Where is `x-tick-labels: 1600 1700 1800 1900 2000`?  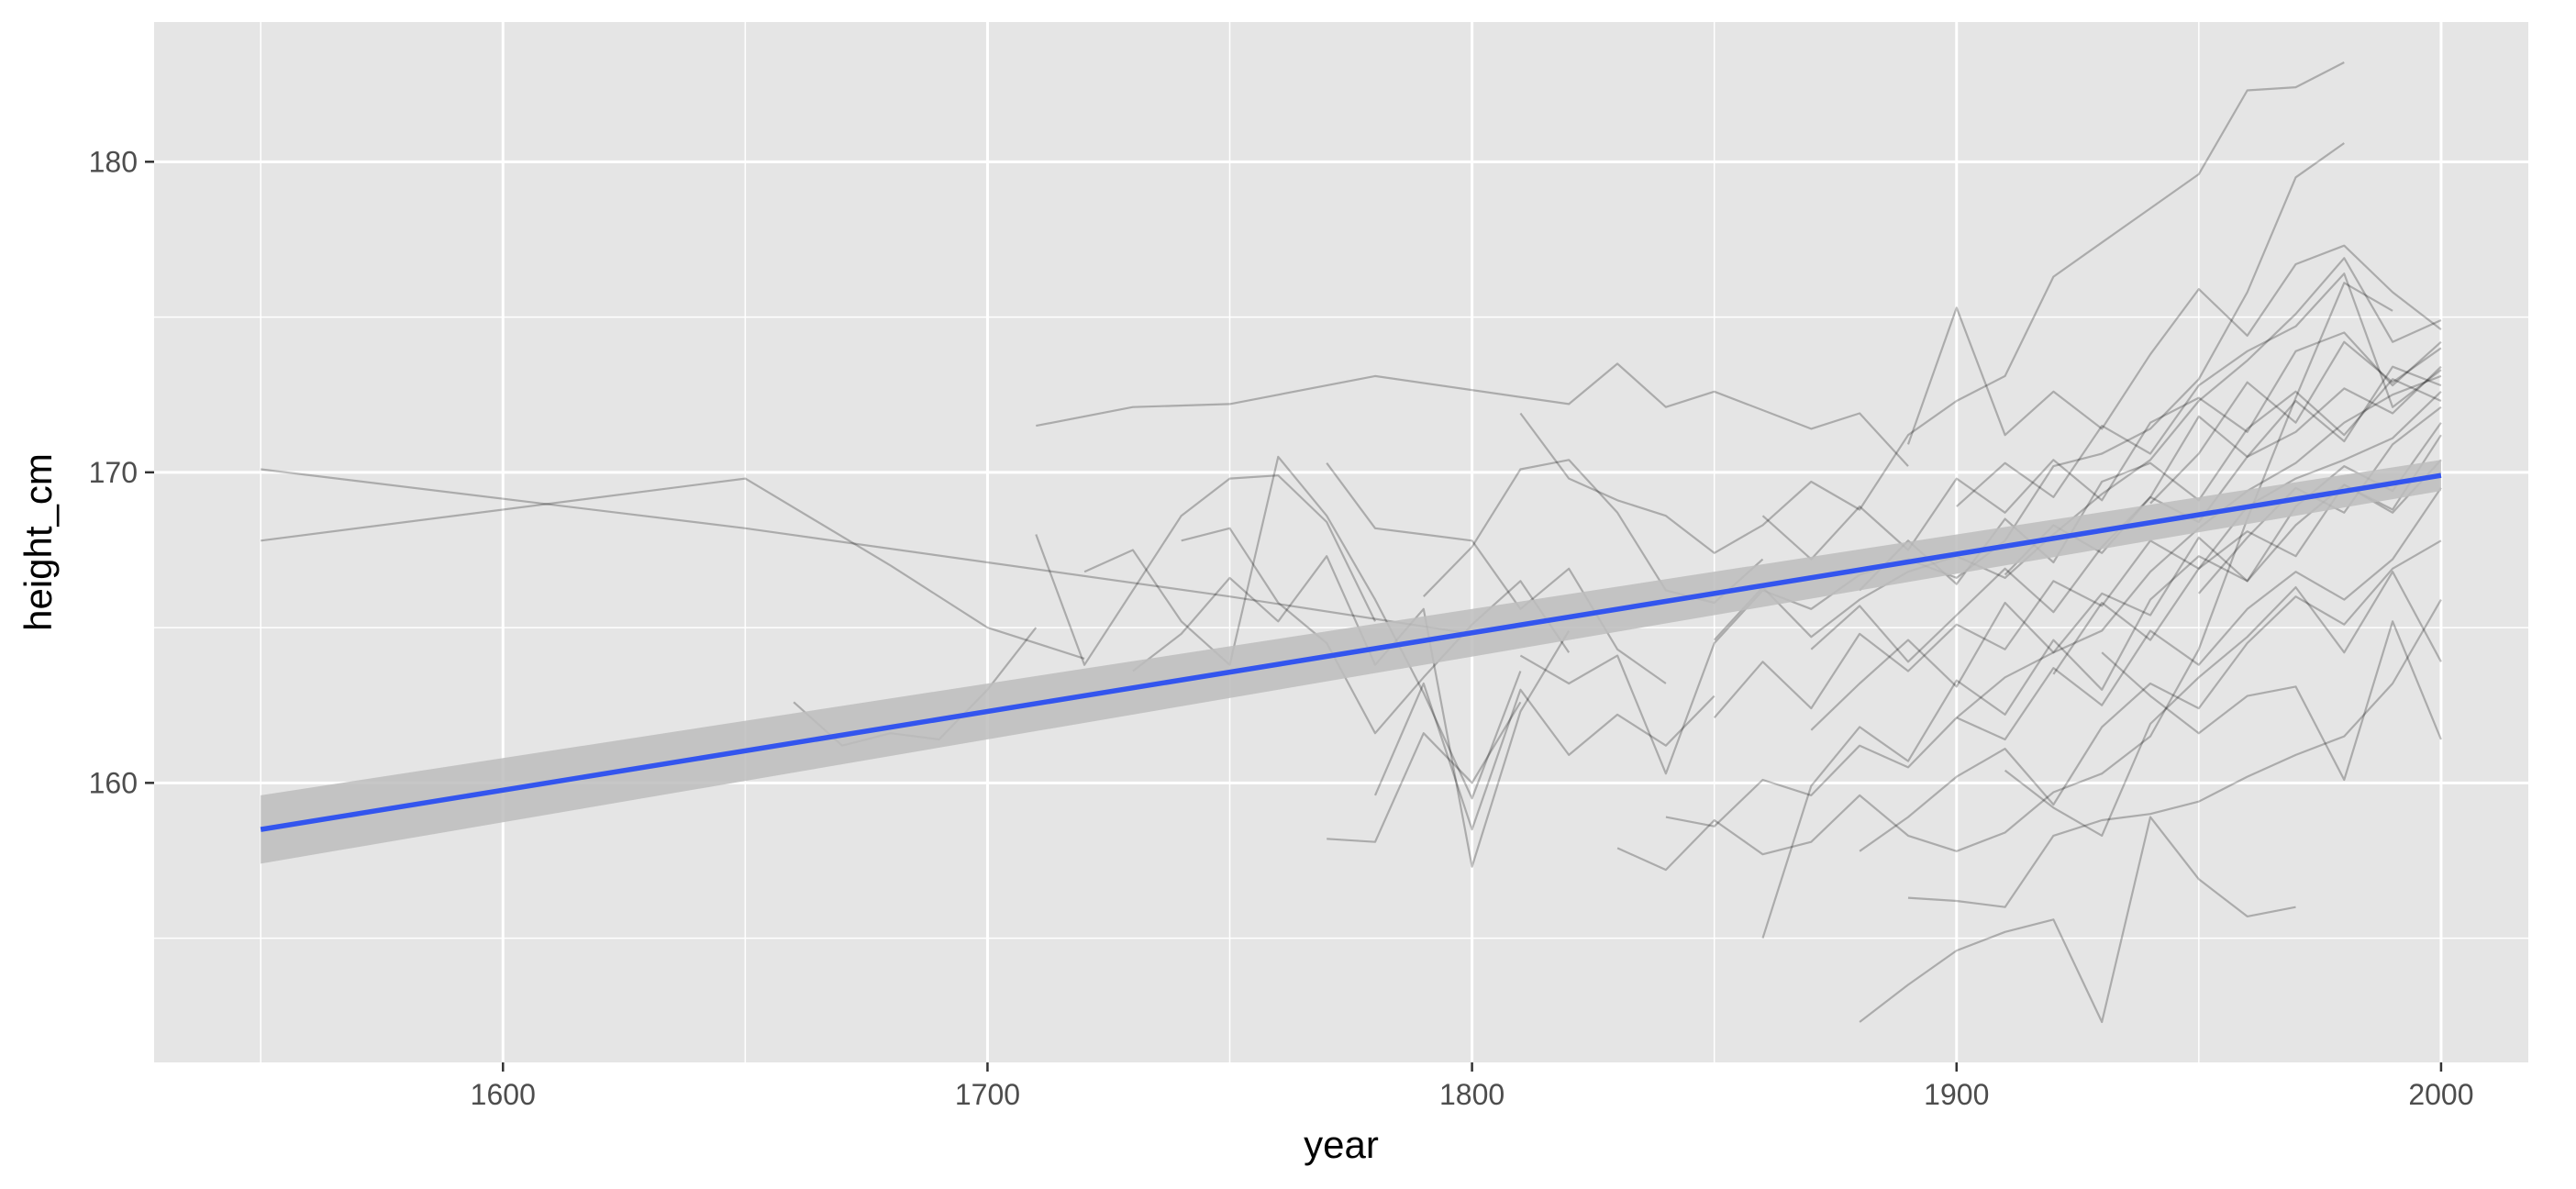
x-tick-labels: 1600 1700 1800 1900 2000 is located at coordinates (1472, 1094).